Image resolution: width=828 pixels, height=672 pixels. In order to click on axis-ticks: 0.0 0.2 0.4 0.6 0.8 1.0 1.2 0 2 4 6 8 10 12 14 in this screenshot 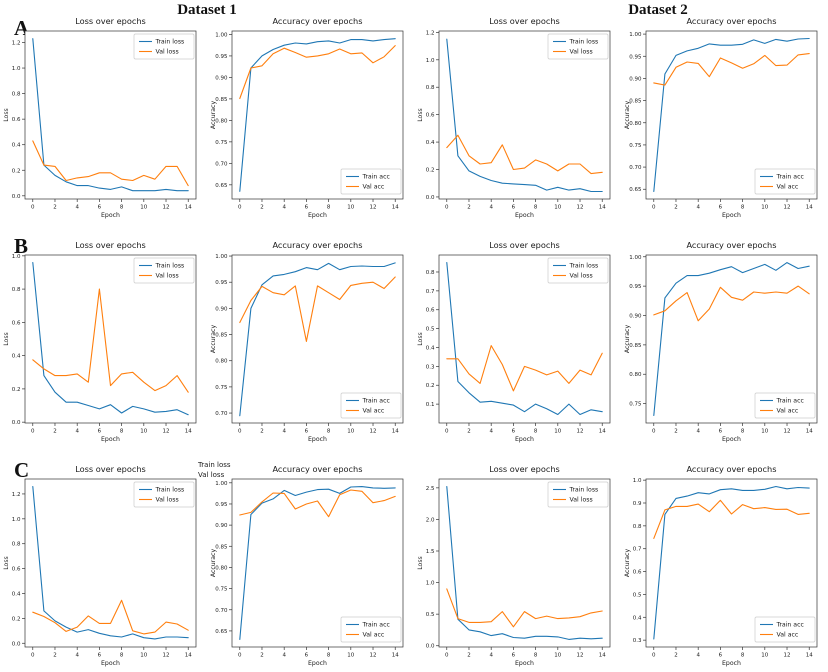, I will do `click(102, 575)`.